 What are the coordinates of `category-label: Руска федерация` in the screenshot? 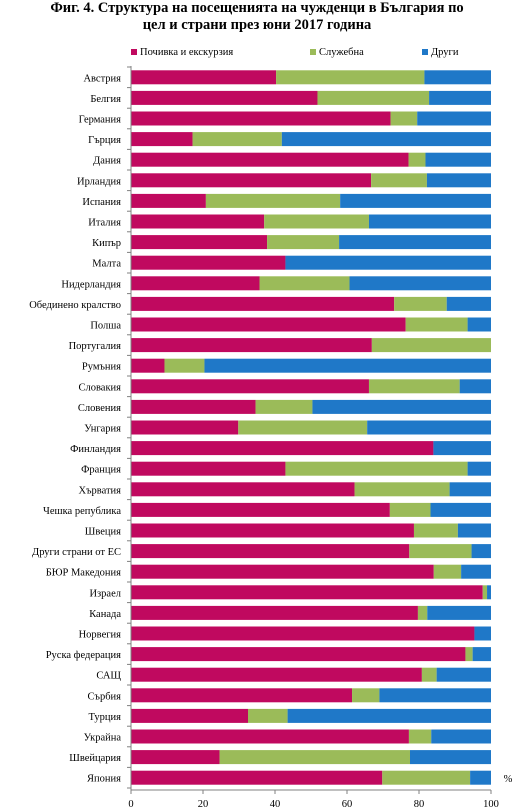 It's located at (83, 655).